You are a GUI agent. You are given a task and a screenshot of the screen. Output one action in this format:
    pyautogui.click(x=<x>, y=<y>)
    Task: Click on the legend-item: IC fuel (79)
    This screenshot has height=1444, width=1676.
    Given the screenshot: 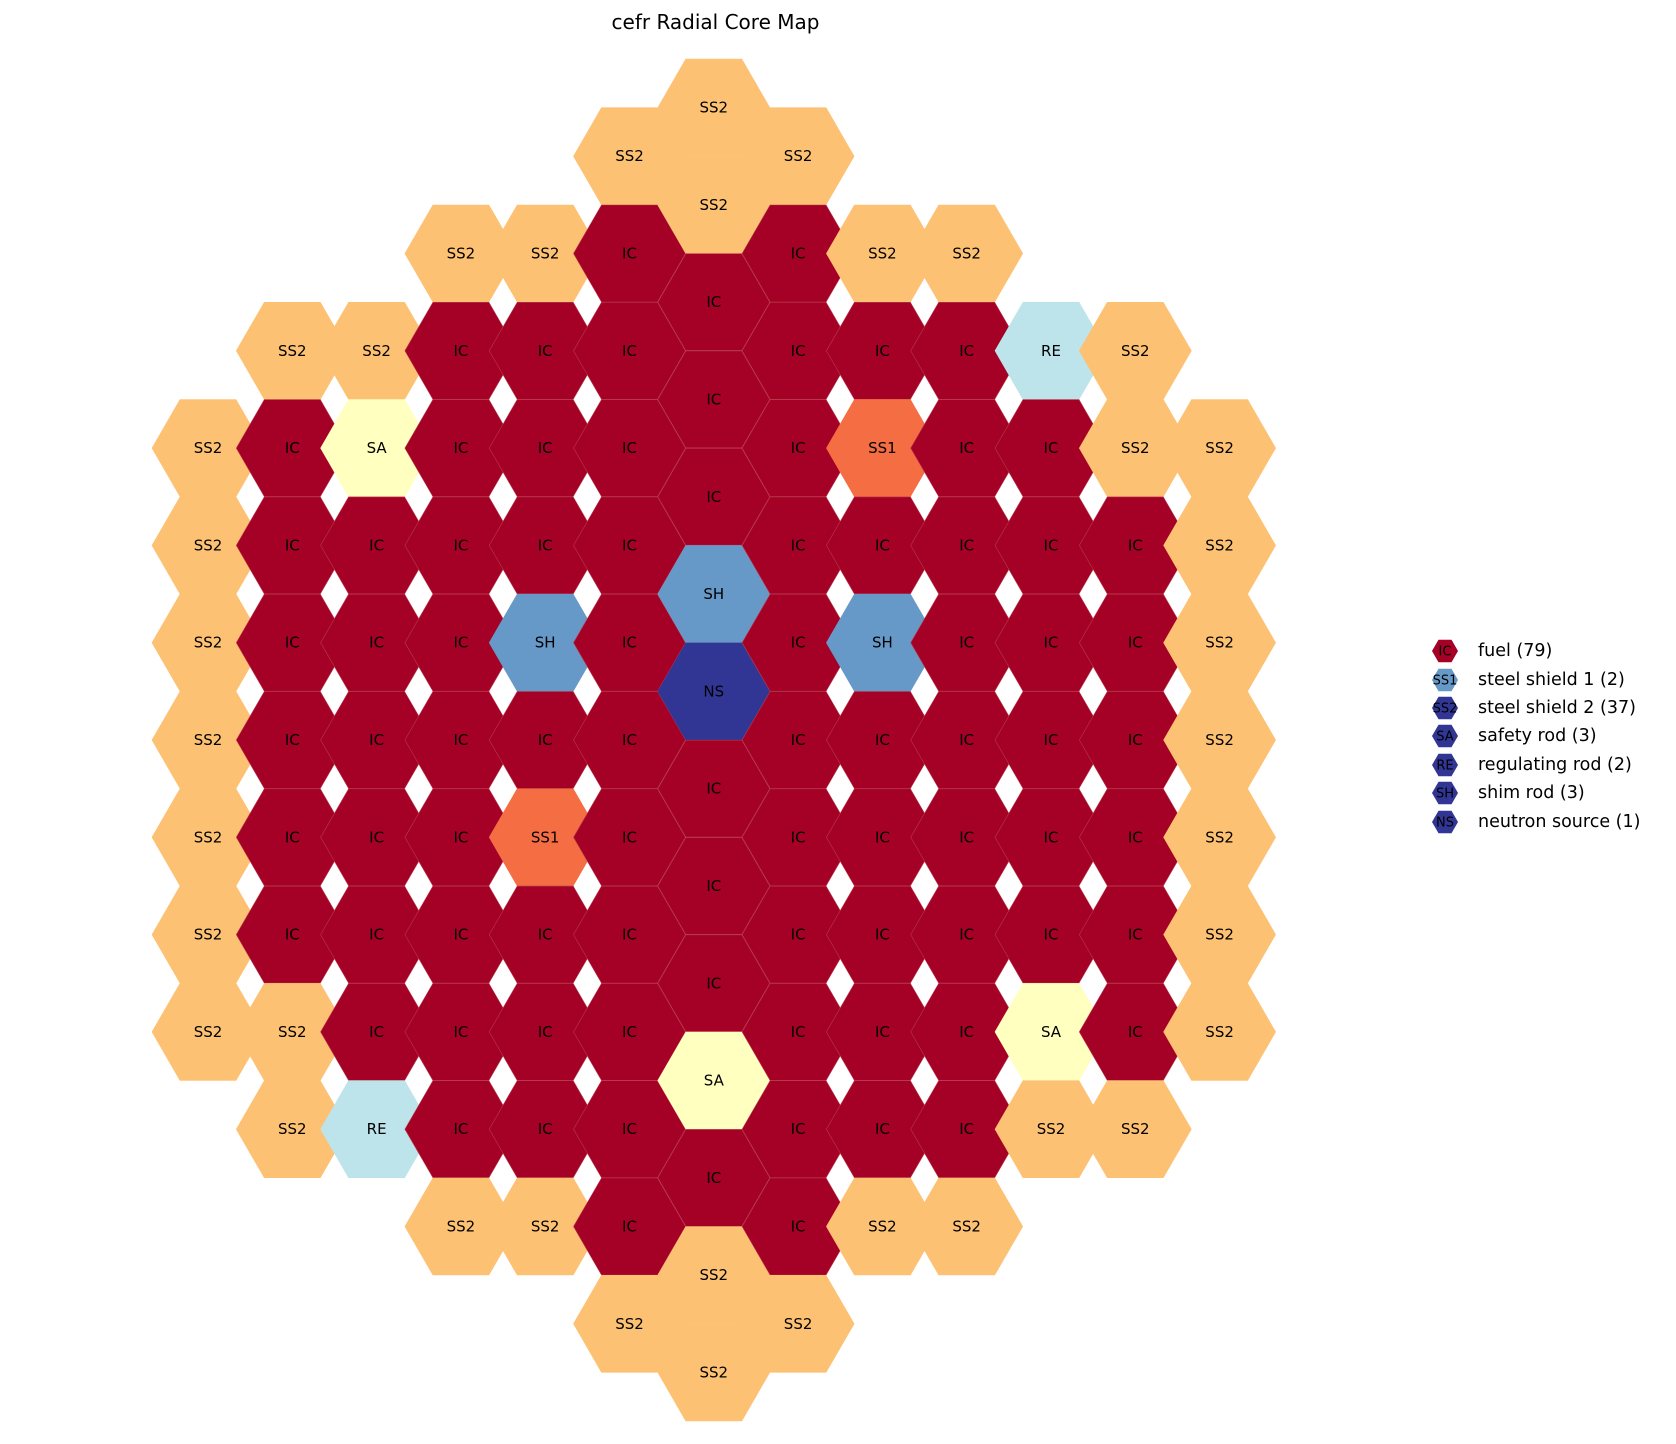 What is the action you would take?
    pyautogui.click(x=1550, y=651)
    